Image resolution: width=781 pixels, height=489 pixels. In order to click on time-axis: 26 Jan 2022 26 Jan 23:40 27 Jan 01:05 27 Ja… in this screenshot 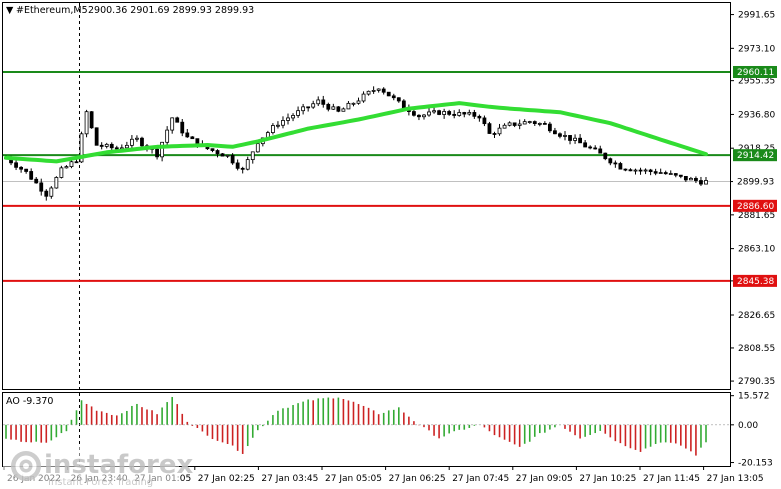, I will do `click(383, 475)`.